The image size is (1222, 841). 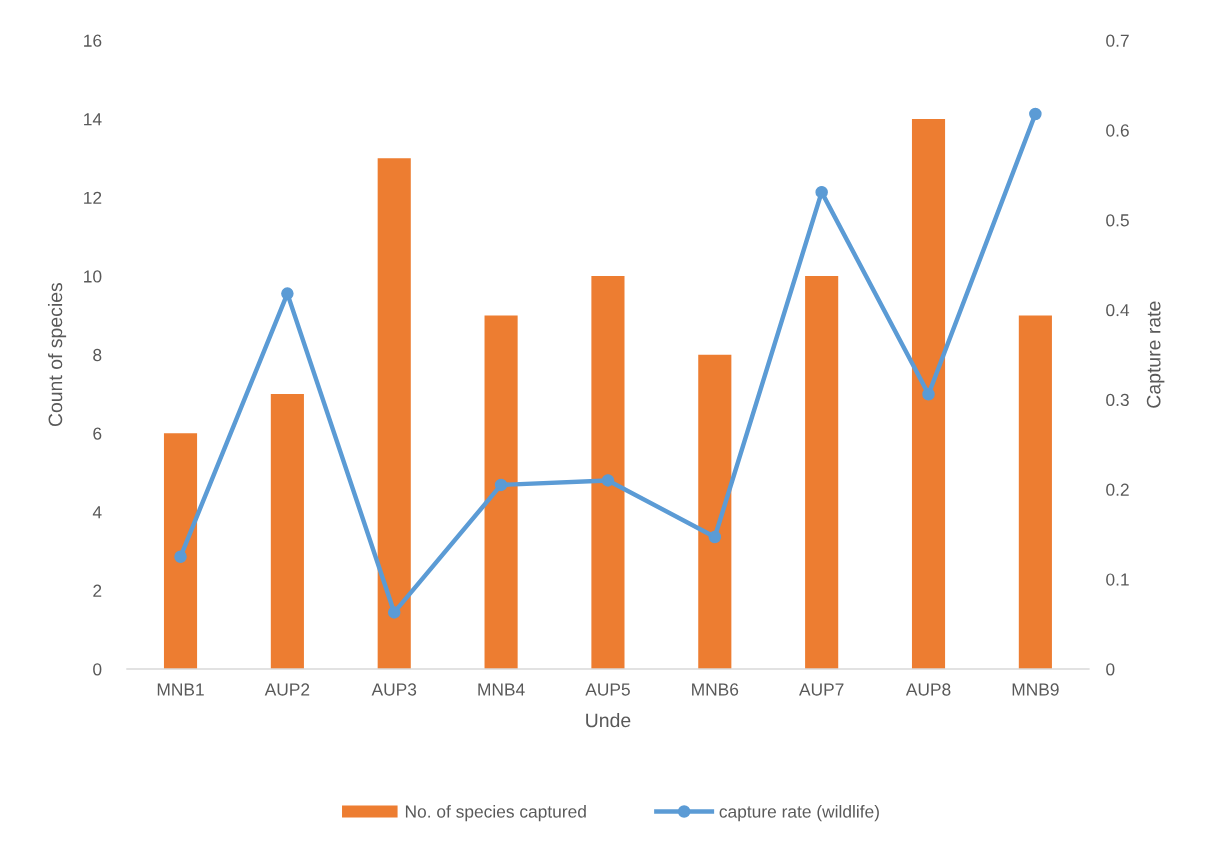 What do you see at coordinates (93, 119) in the screenshot?
I see `y-tick-label: 14` at bounding box center [93, 119].